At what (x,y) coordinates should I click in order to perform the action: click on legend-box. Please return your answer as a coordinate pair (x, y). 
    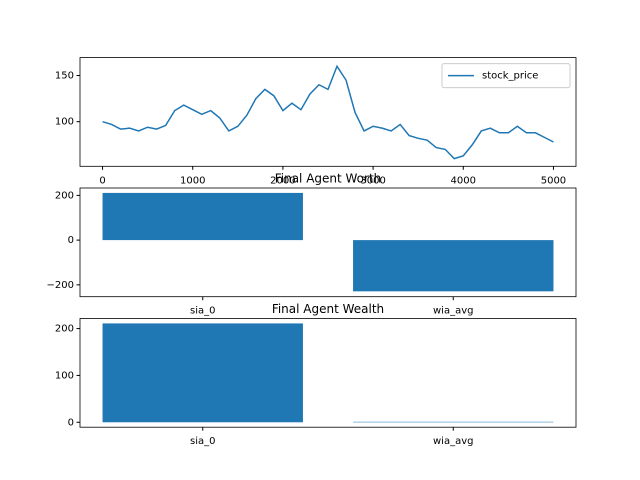
    Looking at the image, I should click on (506, 76).